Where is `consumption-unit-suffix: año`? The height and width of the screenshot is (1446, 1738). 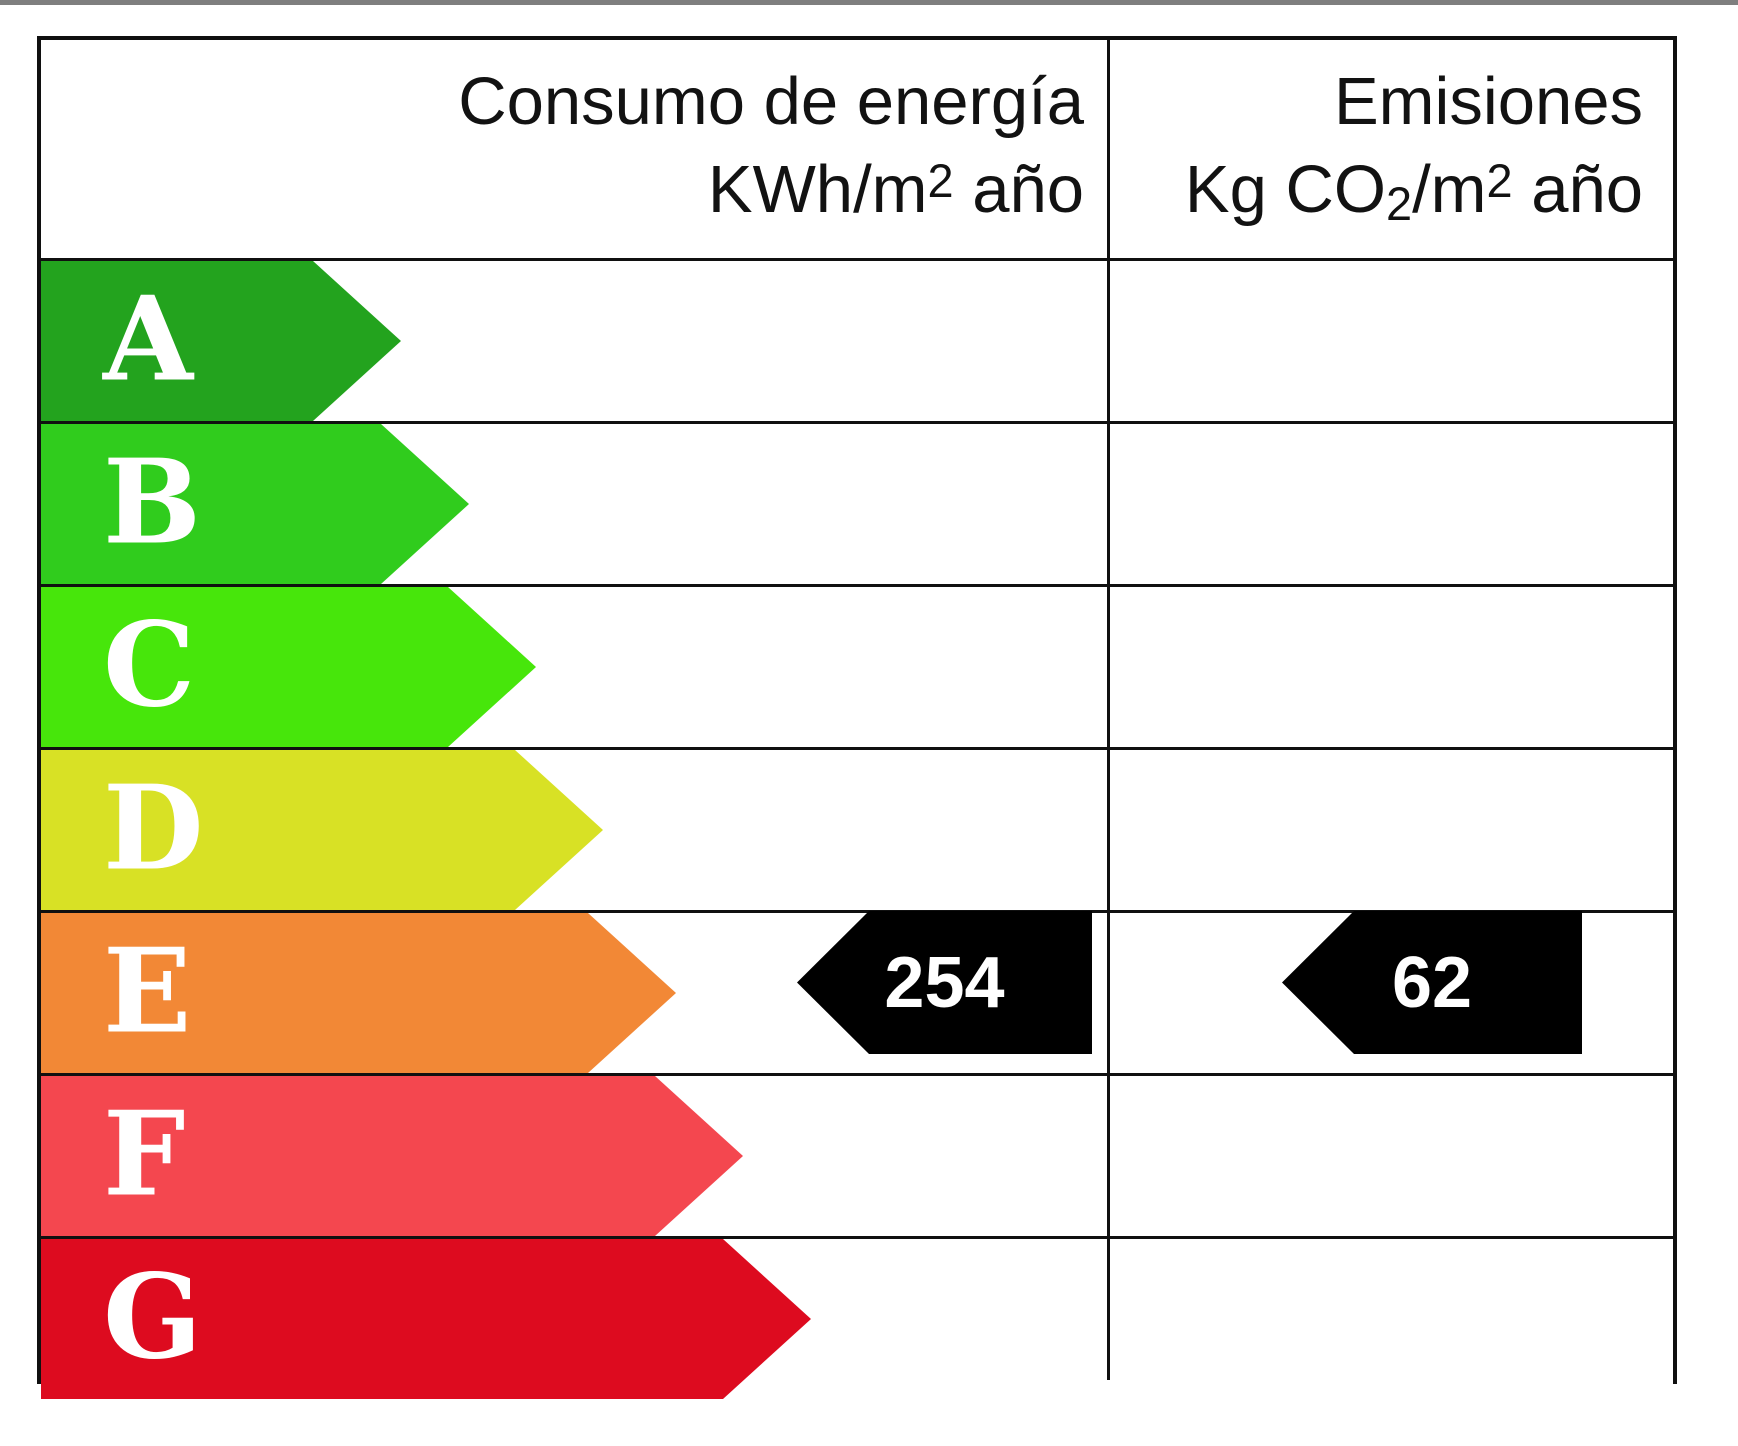 consumption-unit-suffix: año is located at coordinates (1018, 189).